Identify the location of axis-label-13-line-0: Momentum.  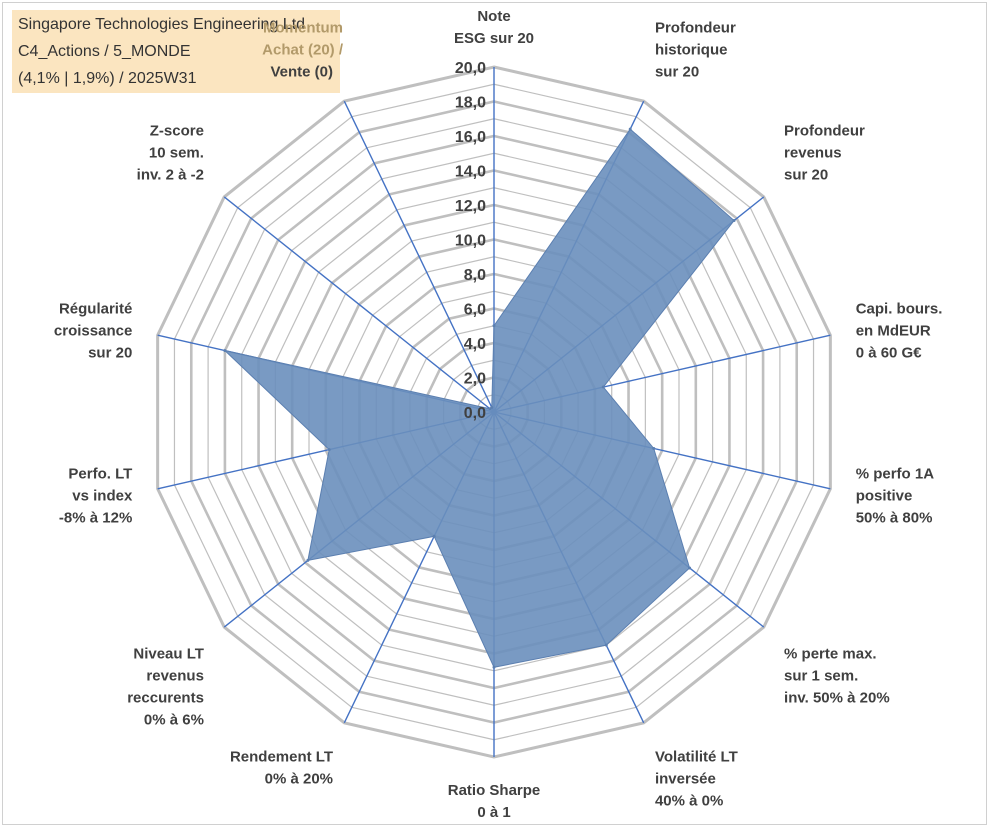
(303, 28).